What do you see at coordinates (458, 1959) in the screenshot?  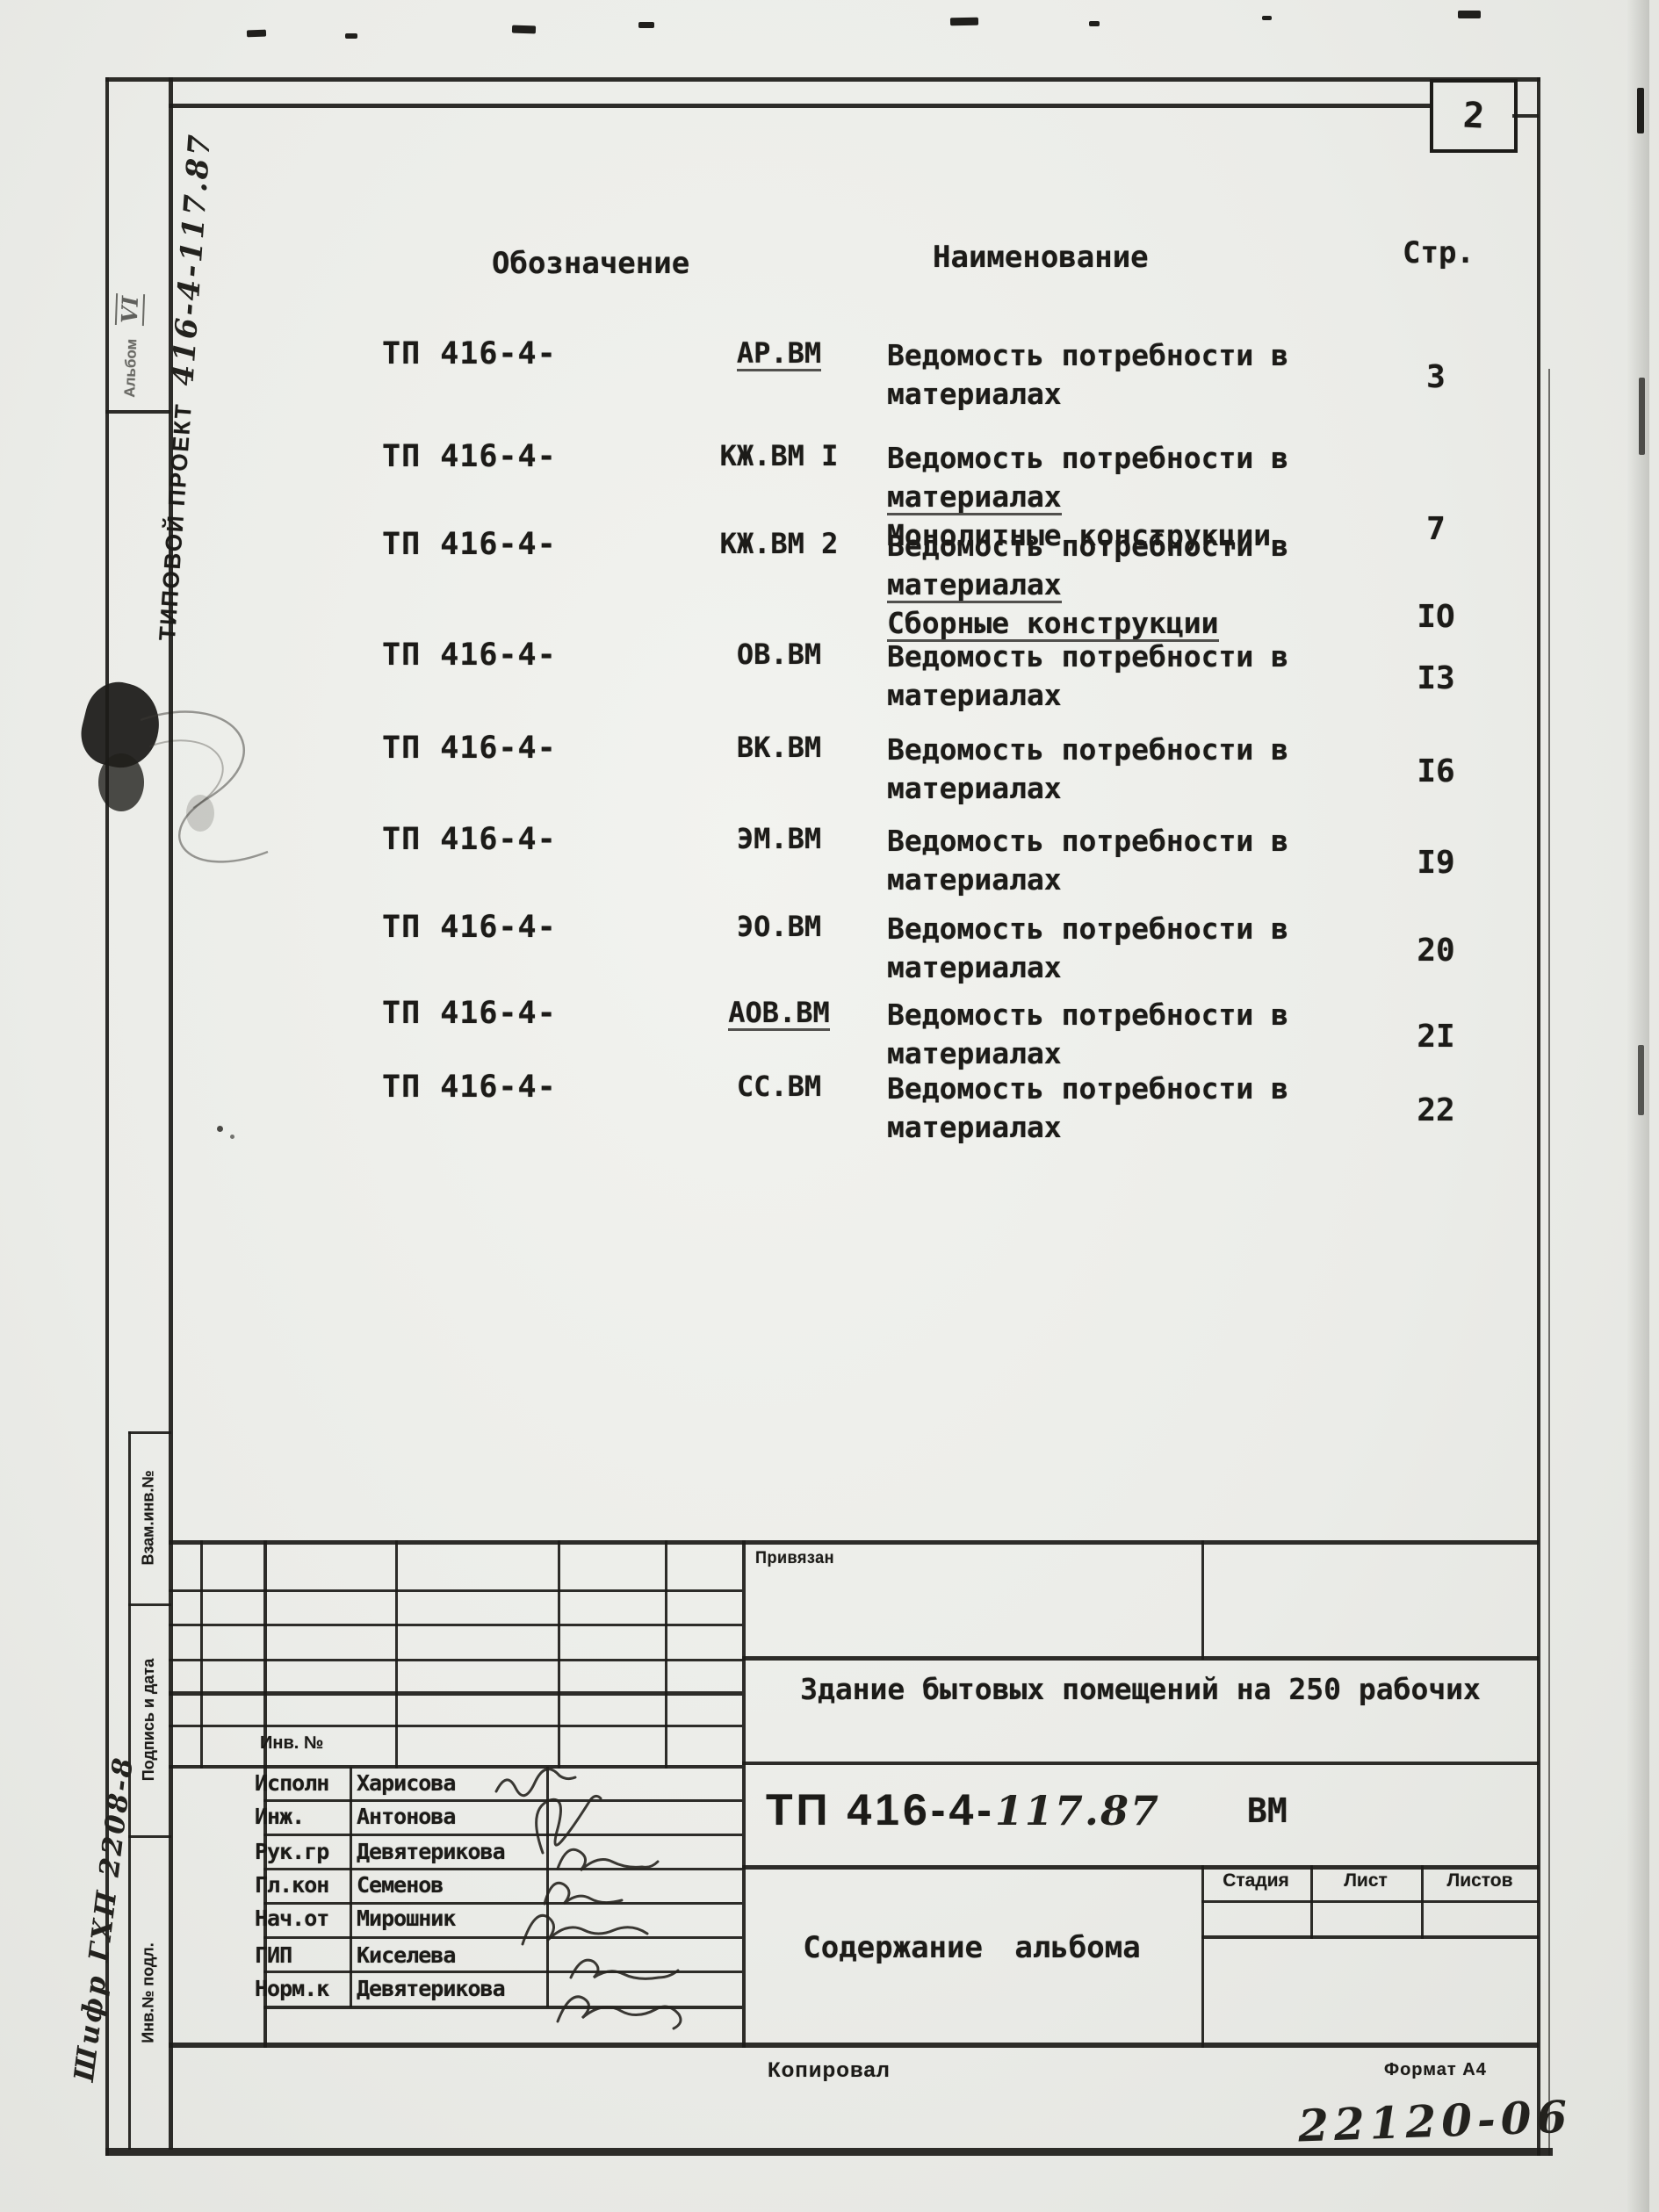 I see `signer-row: ГИП Киселева` at bounding box center [458, 1959].